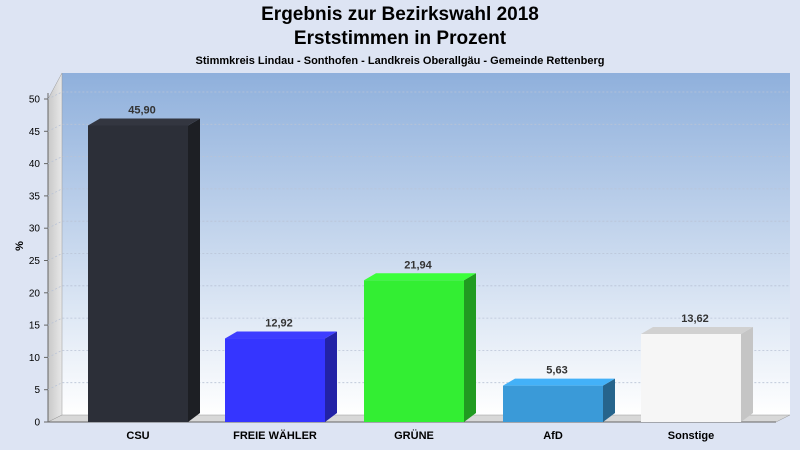  I want to click on y-tick-label: 35, so click(35, 196).